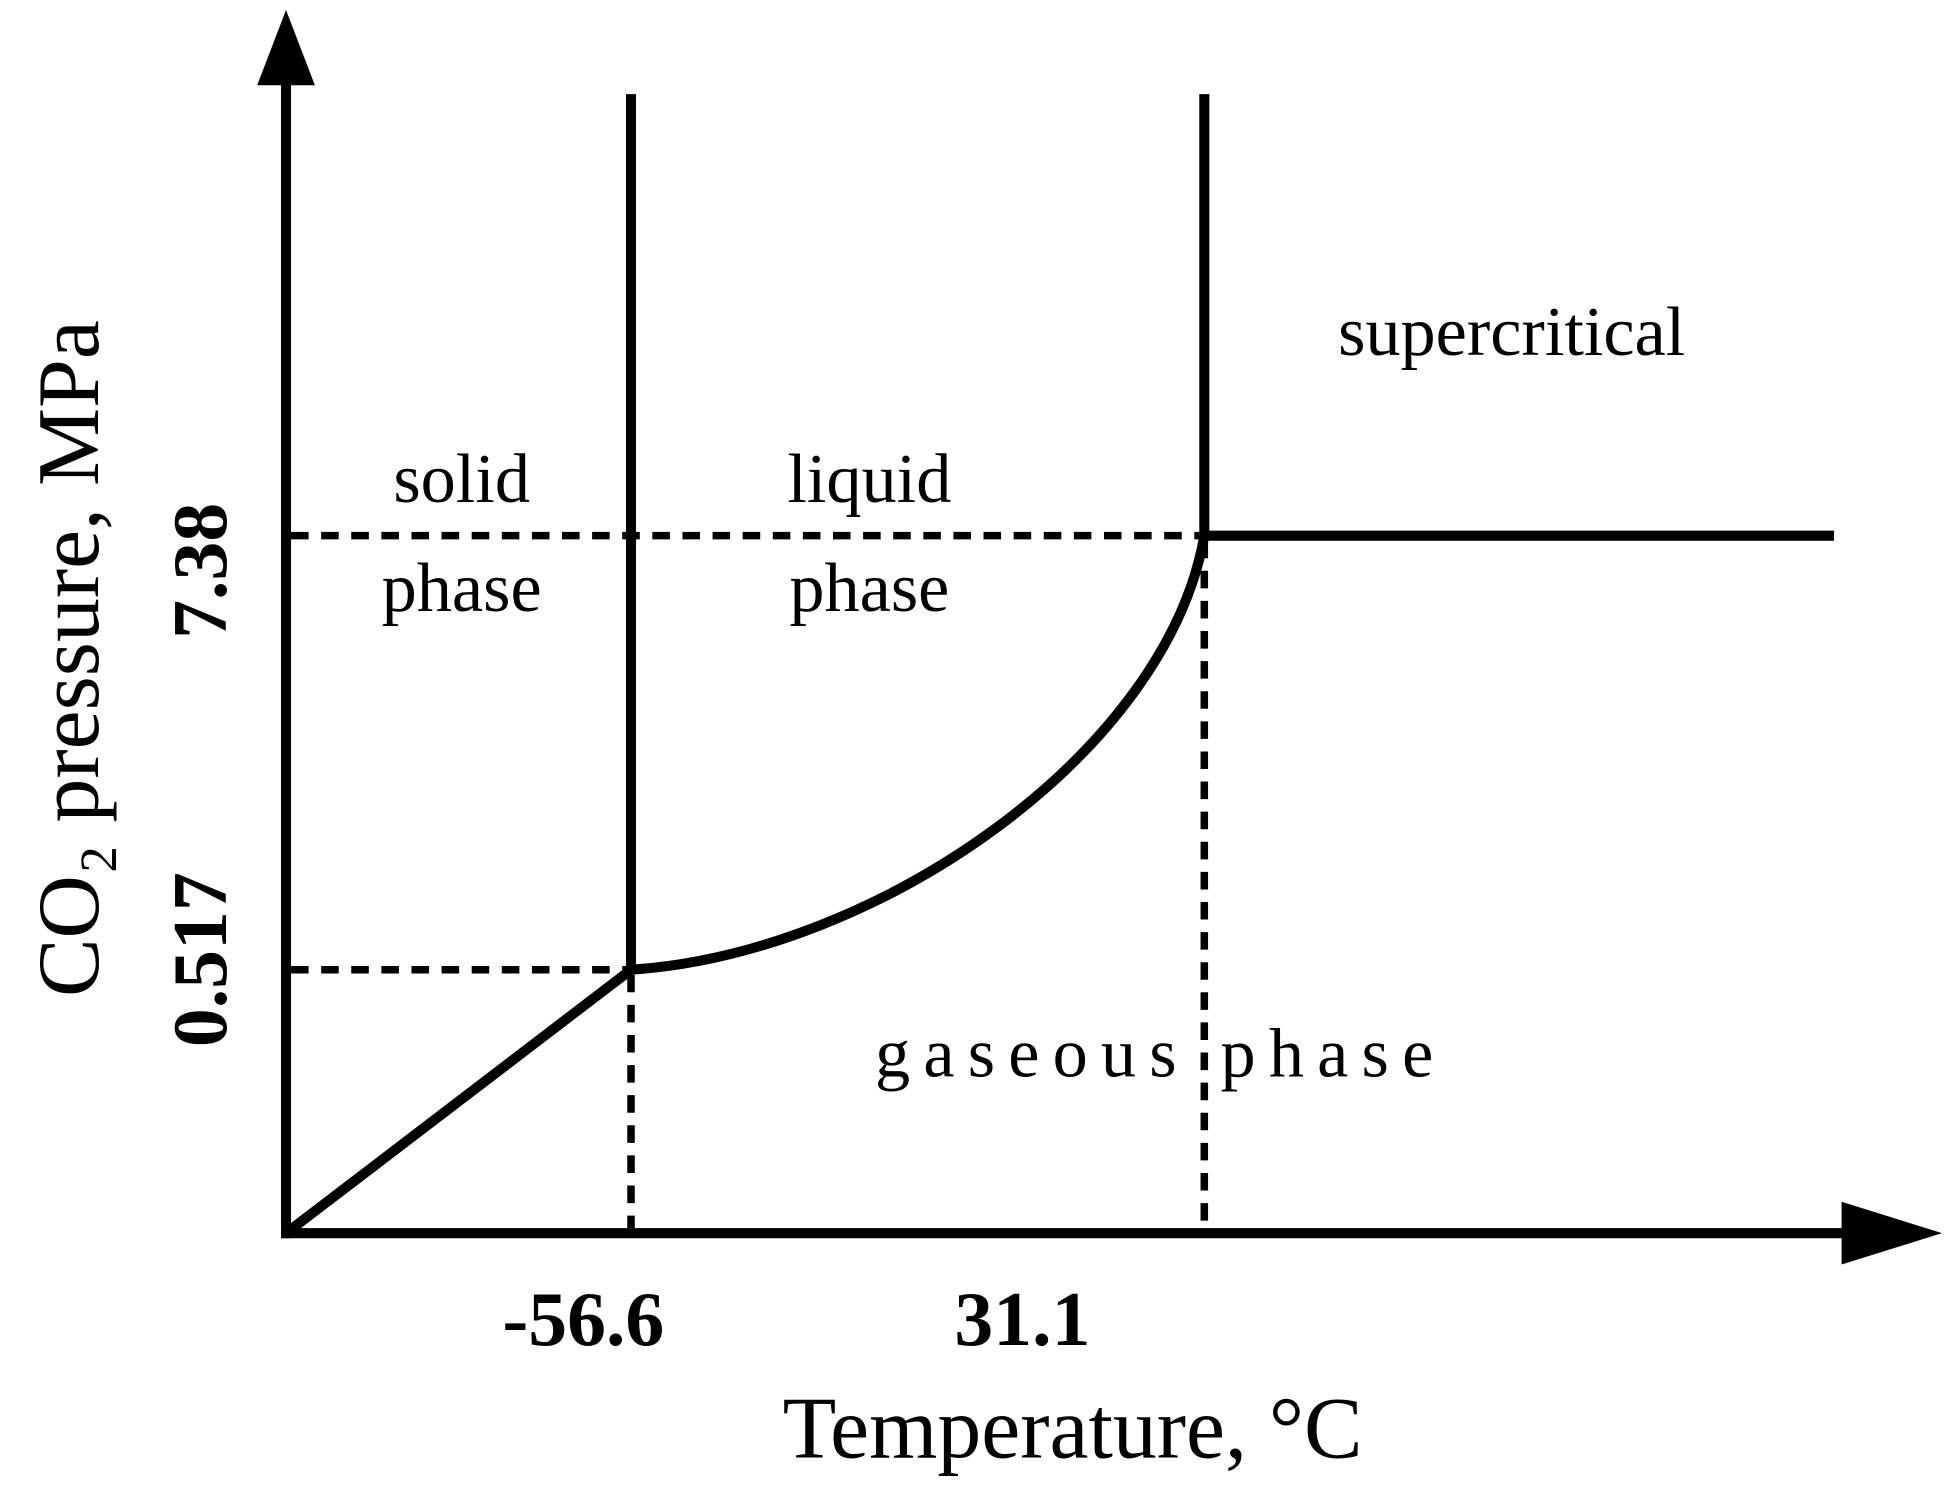 The image size is (1957, 1486). Describe the element at coordinates (1511, 332) in the screenshot. I see `region-label: supercritical` at that location.